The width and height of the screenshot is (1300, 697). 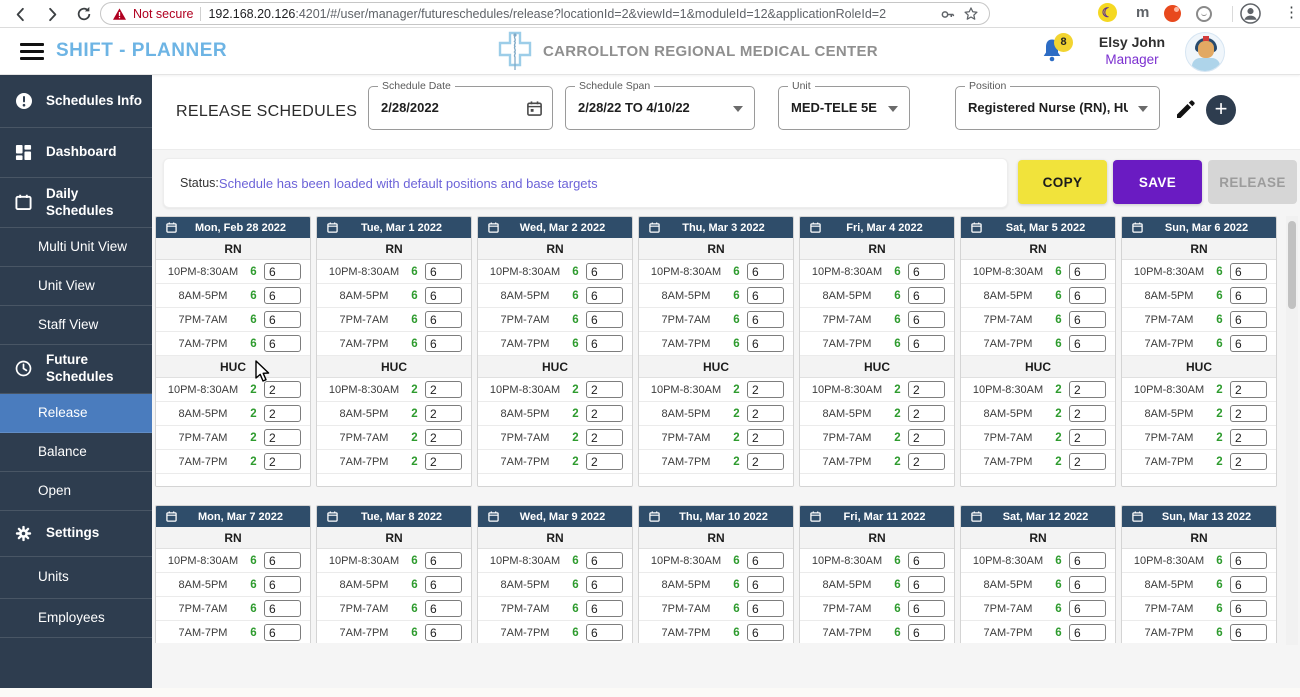 What do you see at coordinates (1204, 14) in the screenshot?
I see `extension-circle-icon` at bounding box center [1204, 14].